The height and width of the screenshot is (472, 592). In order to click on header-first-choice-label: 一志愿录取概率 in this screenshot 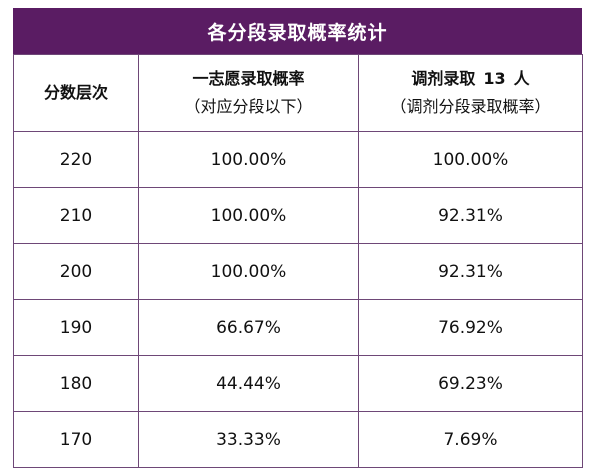, I will do `click(248, 78)`.